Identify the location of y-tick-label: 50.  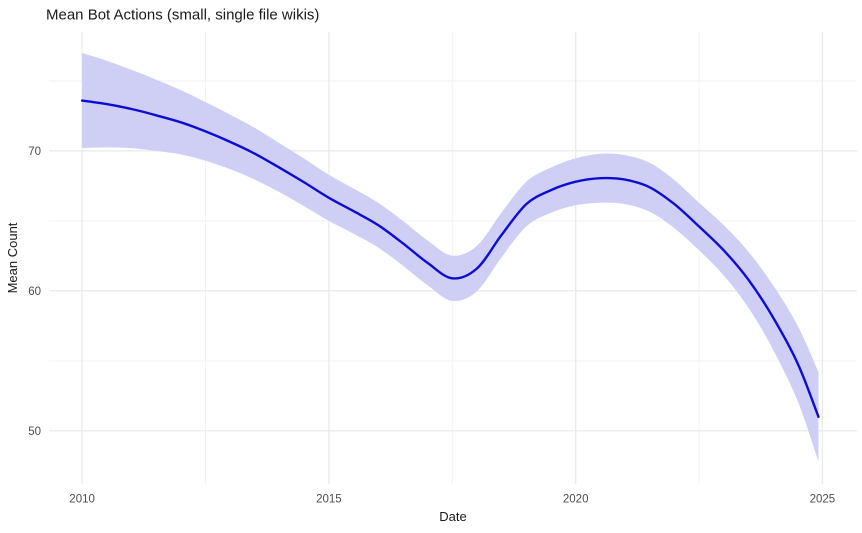
(34, 432).